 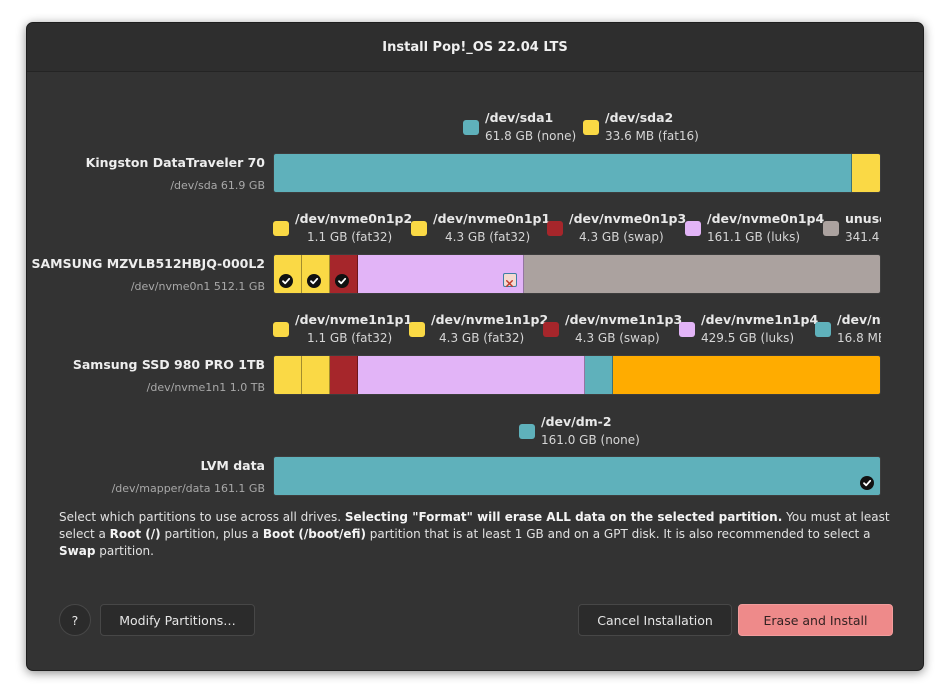 What do you see at coordinates (75, 620) in the screenshot?
I see `help-button: ?` at bounding box center [75, 620].